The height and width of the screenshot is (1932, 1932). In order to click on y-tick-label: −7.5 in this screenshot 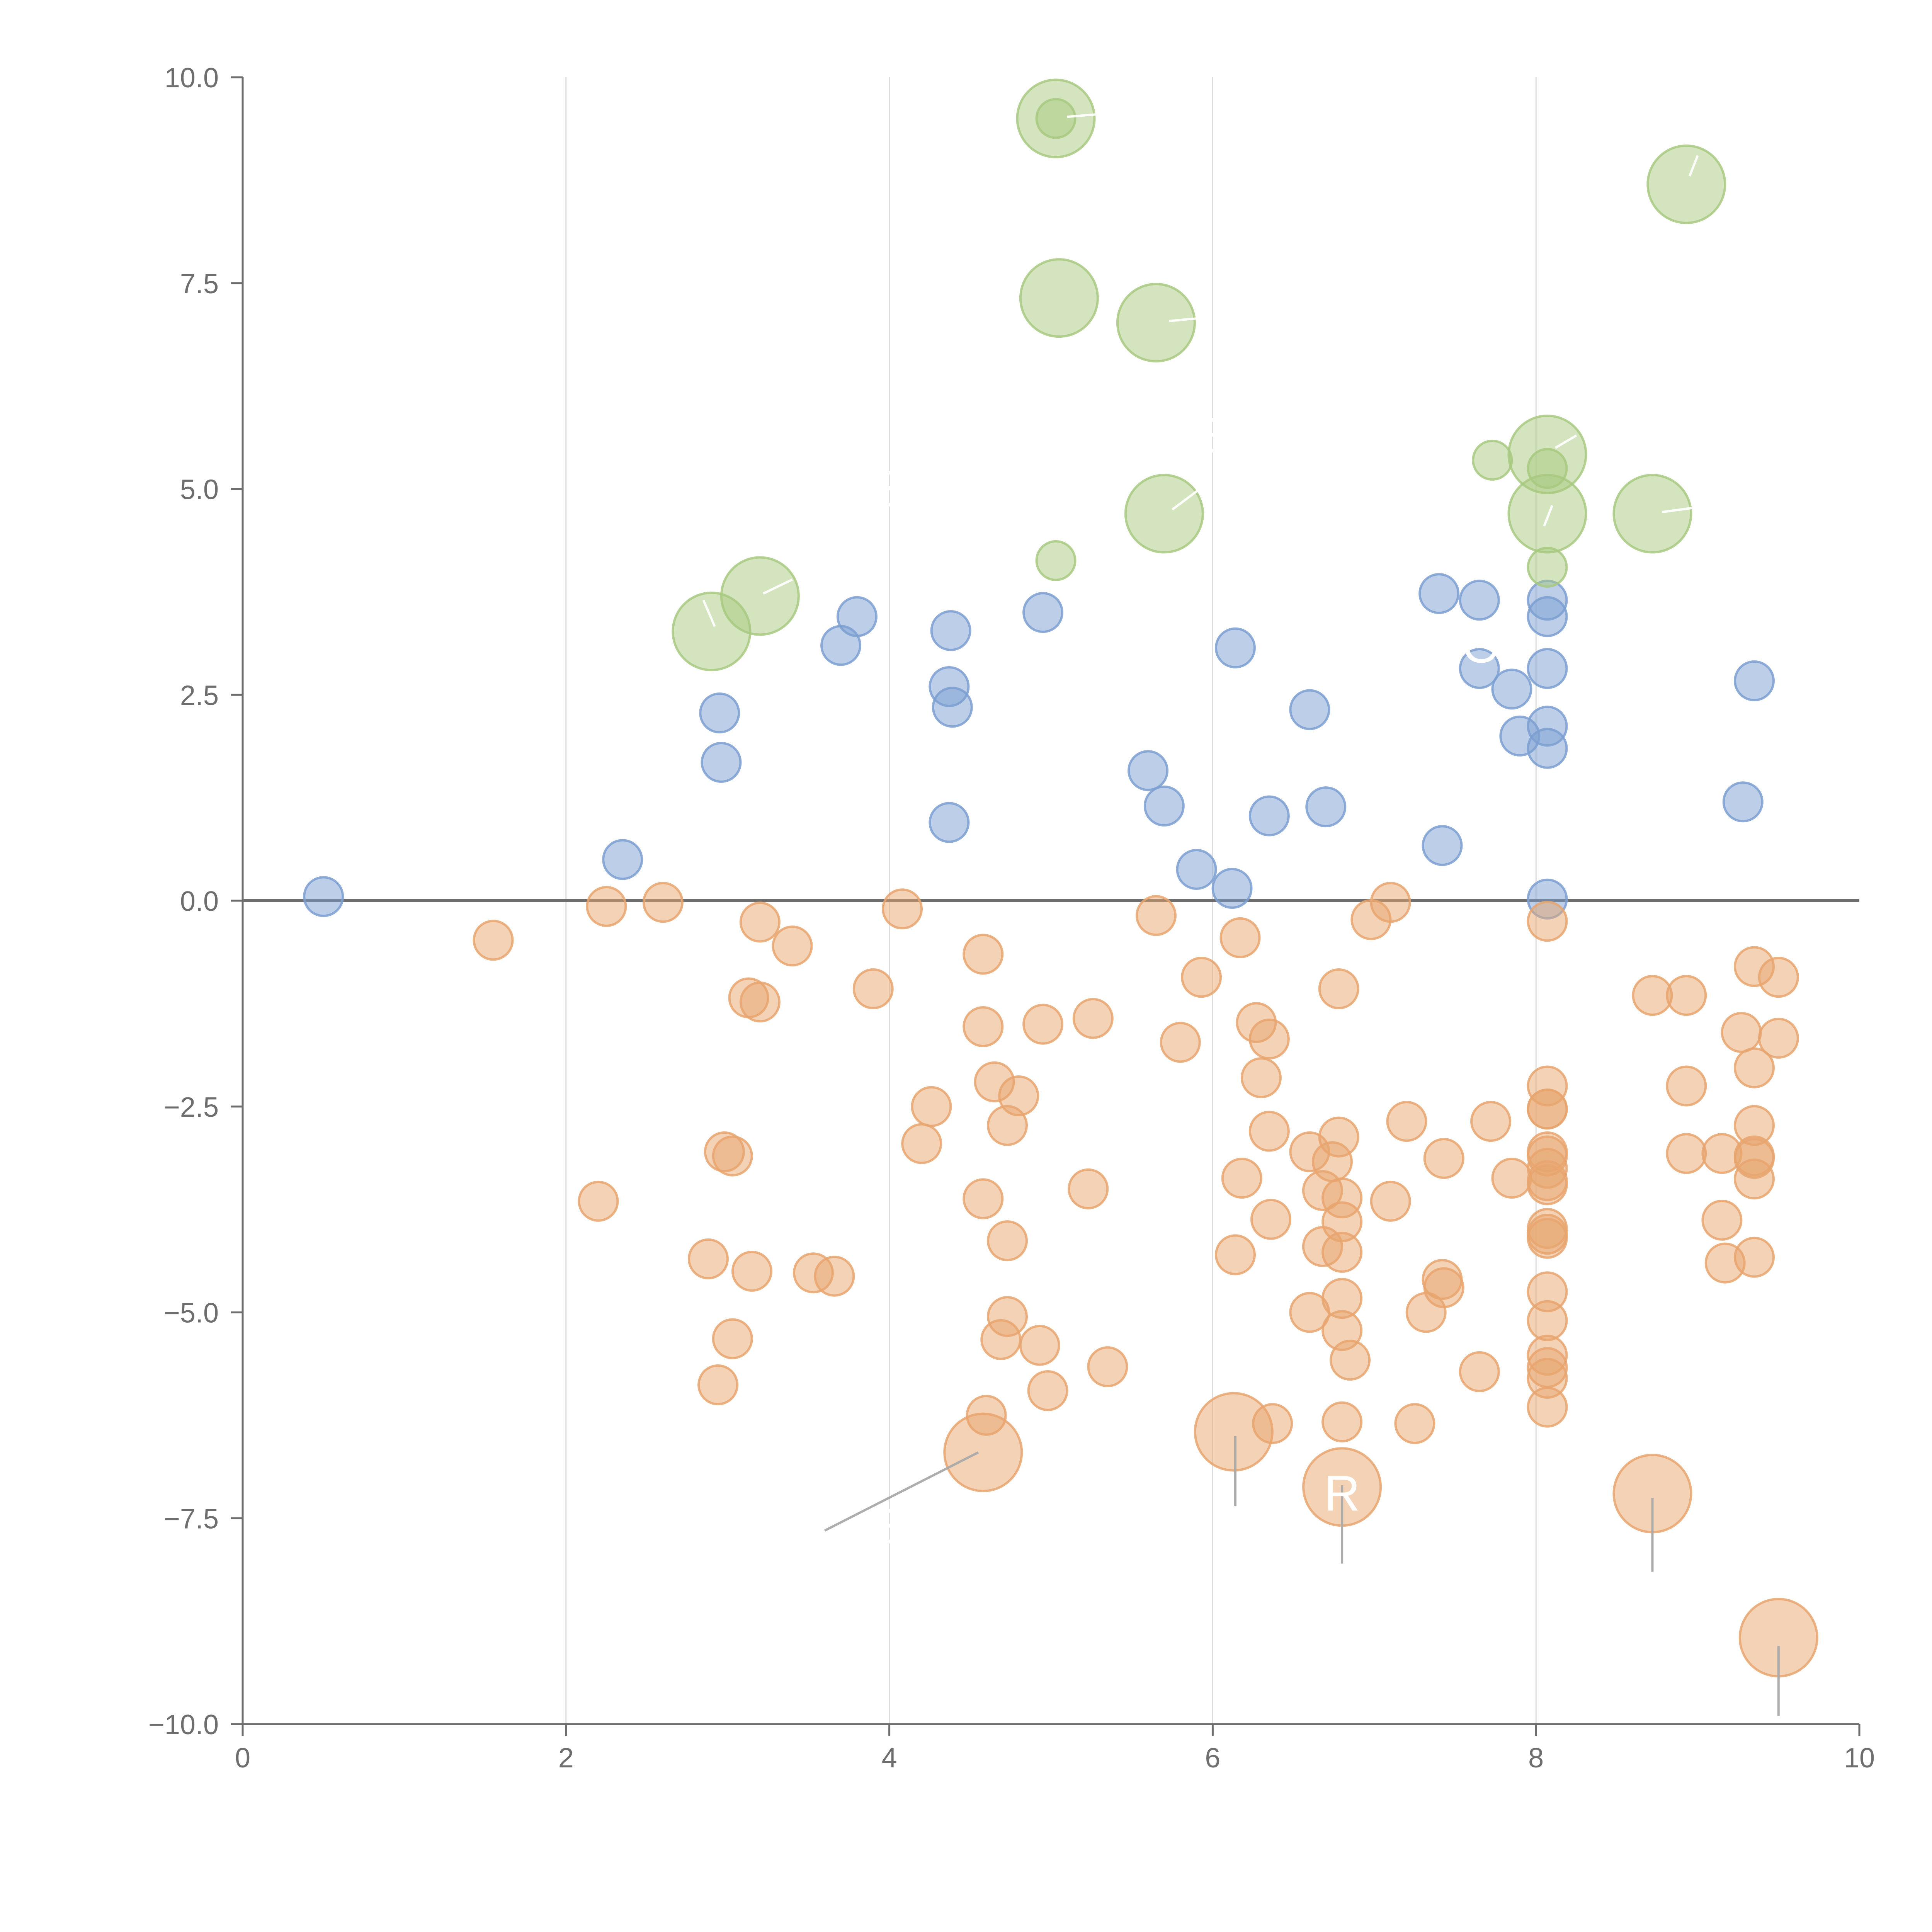, I will do `click(192, 1518)`.